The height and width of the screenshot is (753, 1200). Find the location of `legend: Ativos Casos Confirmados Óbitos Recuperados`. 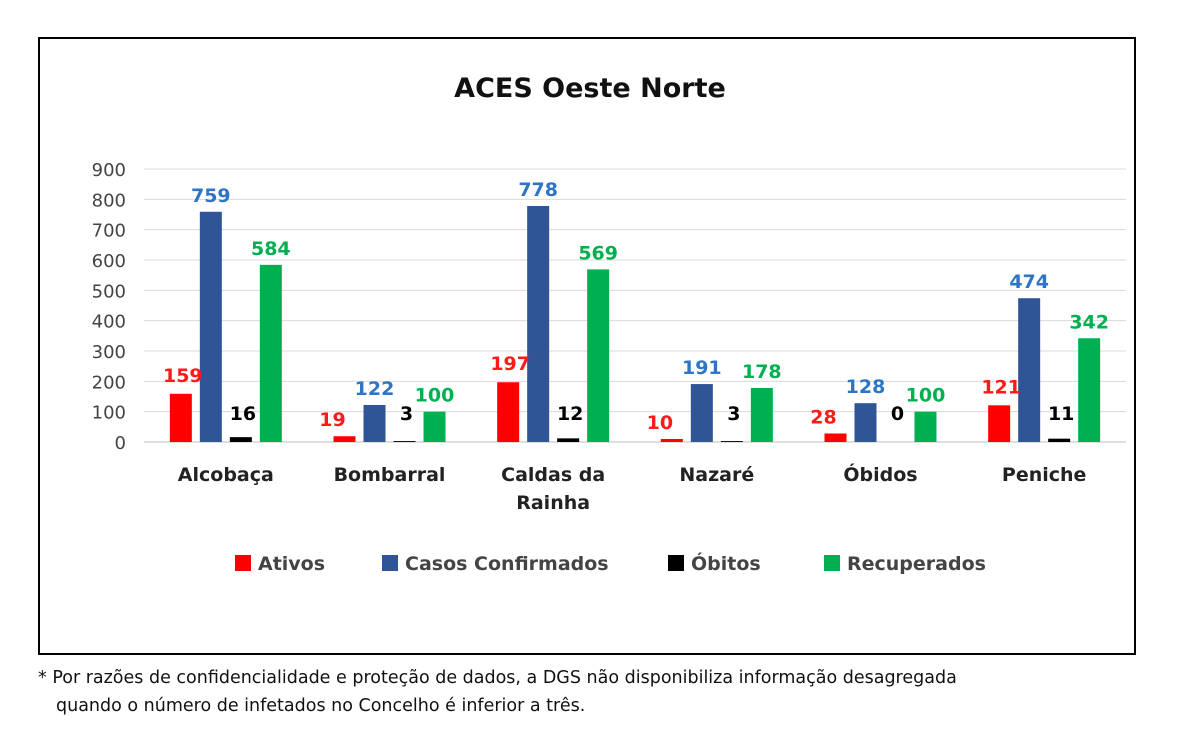

legend: Ativos Casos Confirmados Óbitos Recuperados is located at coordinates (610, 563).